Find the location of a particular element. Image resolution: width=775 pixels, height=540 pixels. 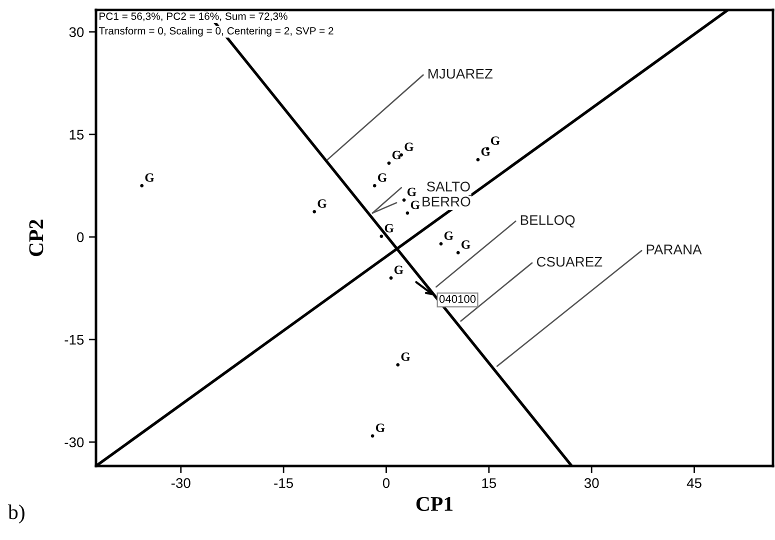

y-tick-label: 15 is located at coordinates (77, 135).